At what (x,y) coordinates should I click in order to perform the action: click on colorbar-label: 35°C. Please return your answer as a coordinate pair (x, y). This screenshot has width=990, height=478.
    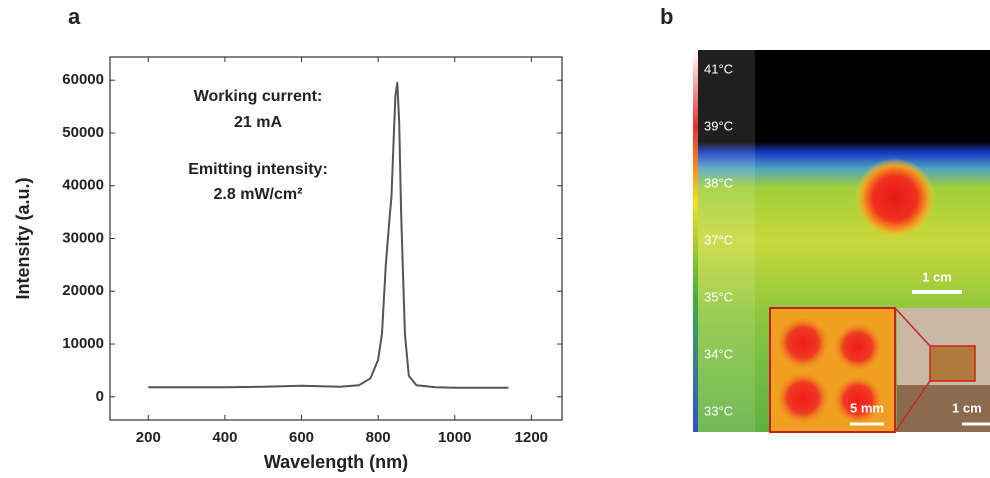
    Looking at the image, I should click on (718, 296).